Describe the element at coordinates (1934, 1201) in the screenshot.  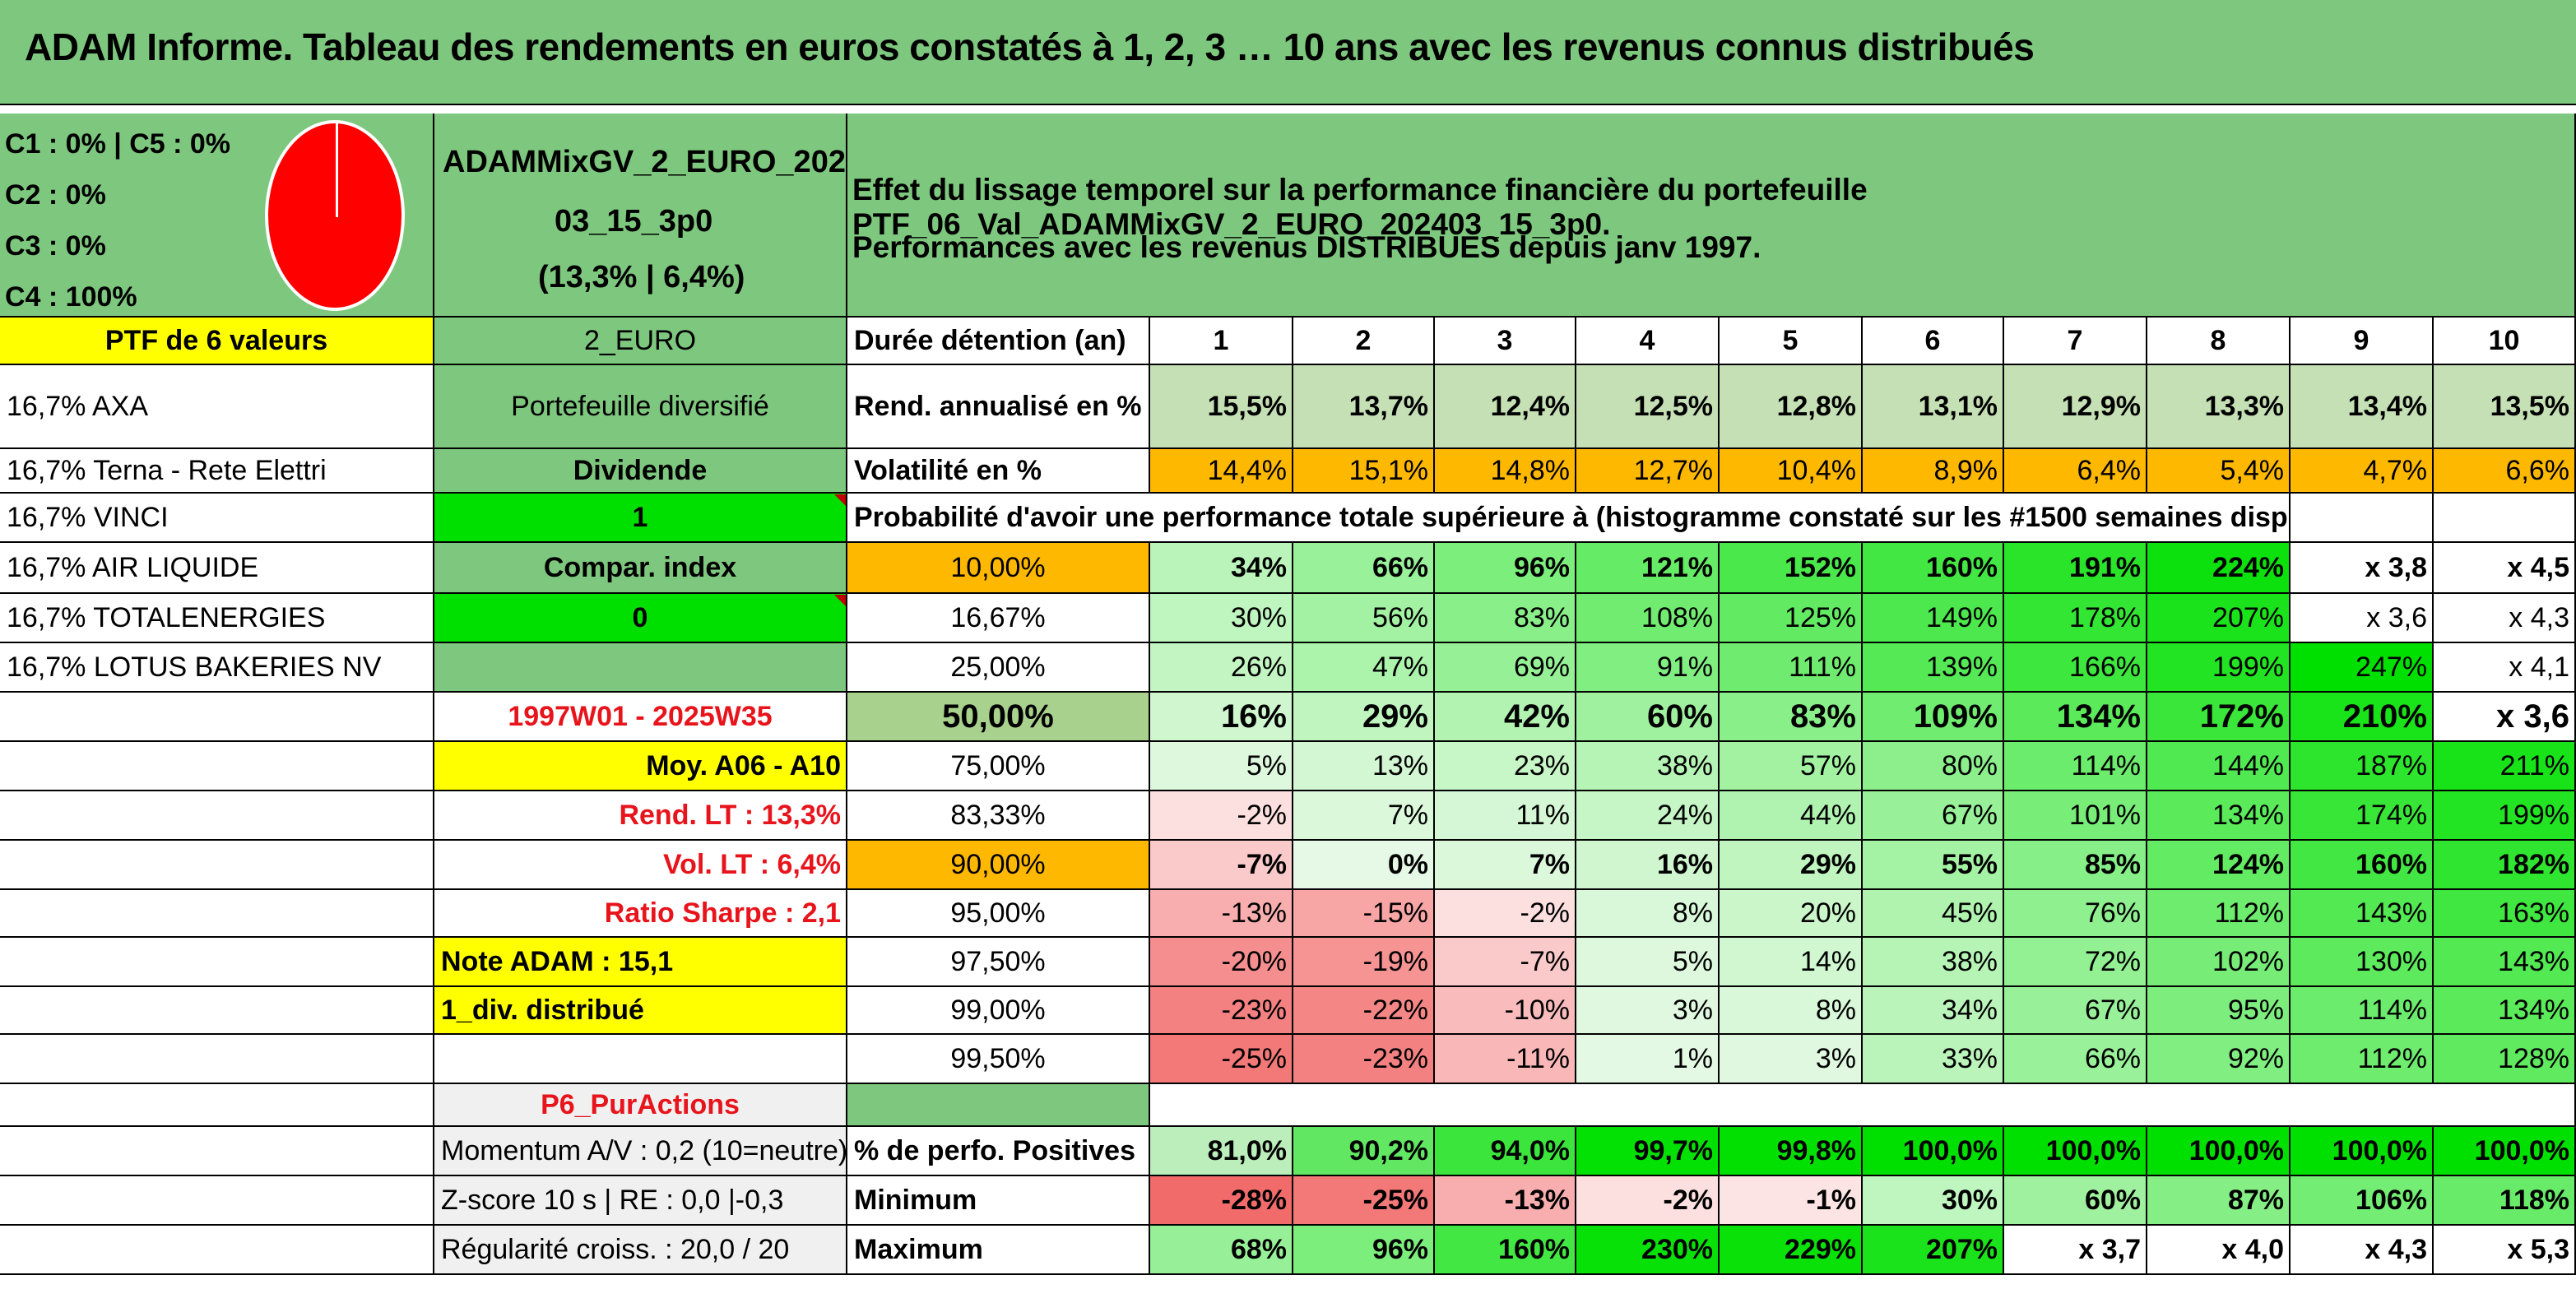
I see `minimum-cell: 30%` at that location.